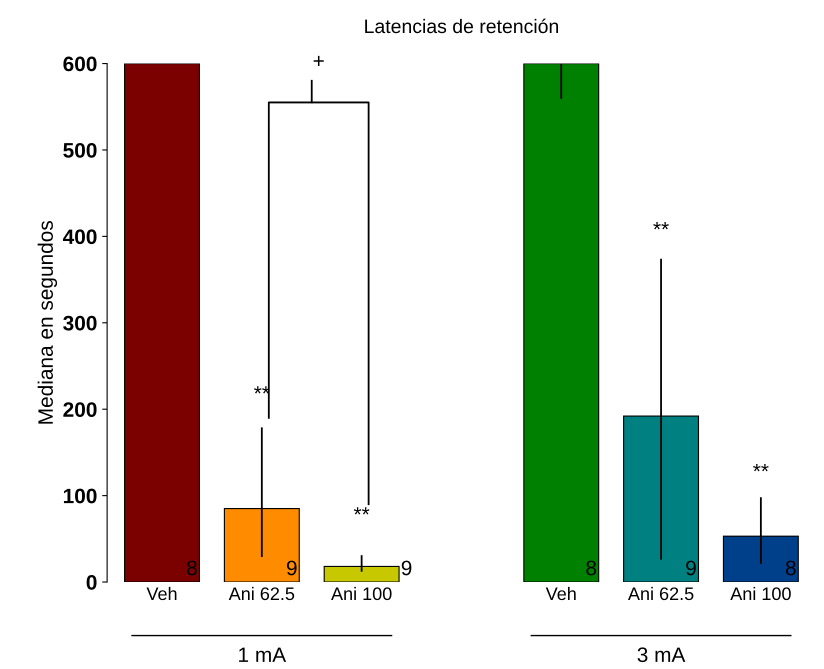 This screenshot has height=669, width=824. What do you see at coordinates (91, 582) in the screenshot?
I see `y-tick-label: 0` at bounding box center [91, 582].